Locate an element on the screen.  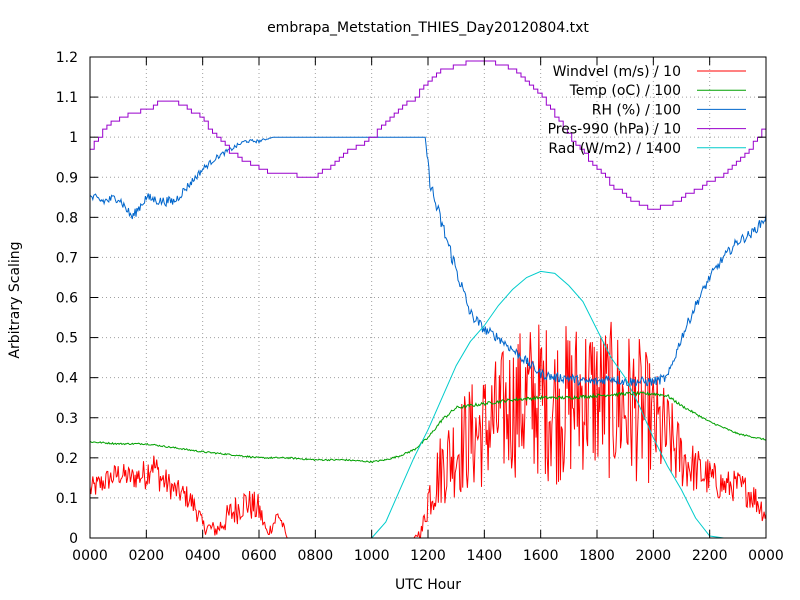
legend-label: RH (%) / 100 is located at coordinates (636, 110).